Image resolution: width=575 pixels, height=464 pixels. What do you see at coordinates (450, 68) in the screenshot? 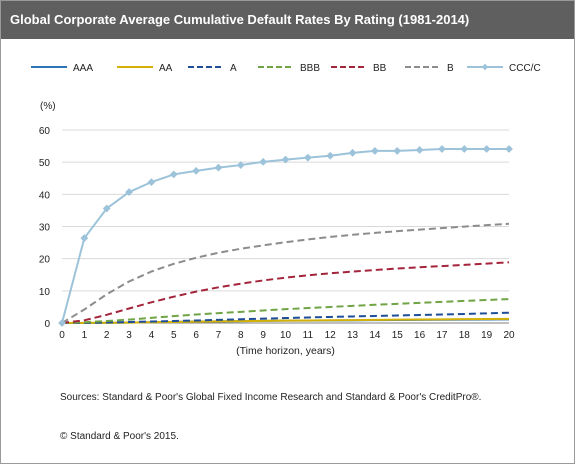
I see `legend-label: B` at bounding box center [450, 68].